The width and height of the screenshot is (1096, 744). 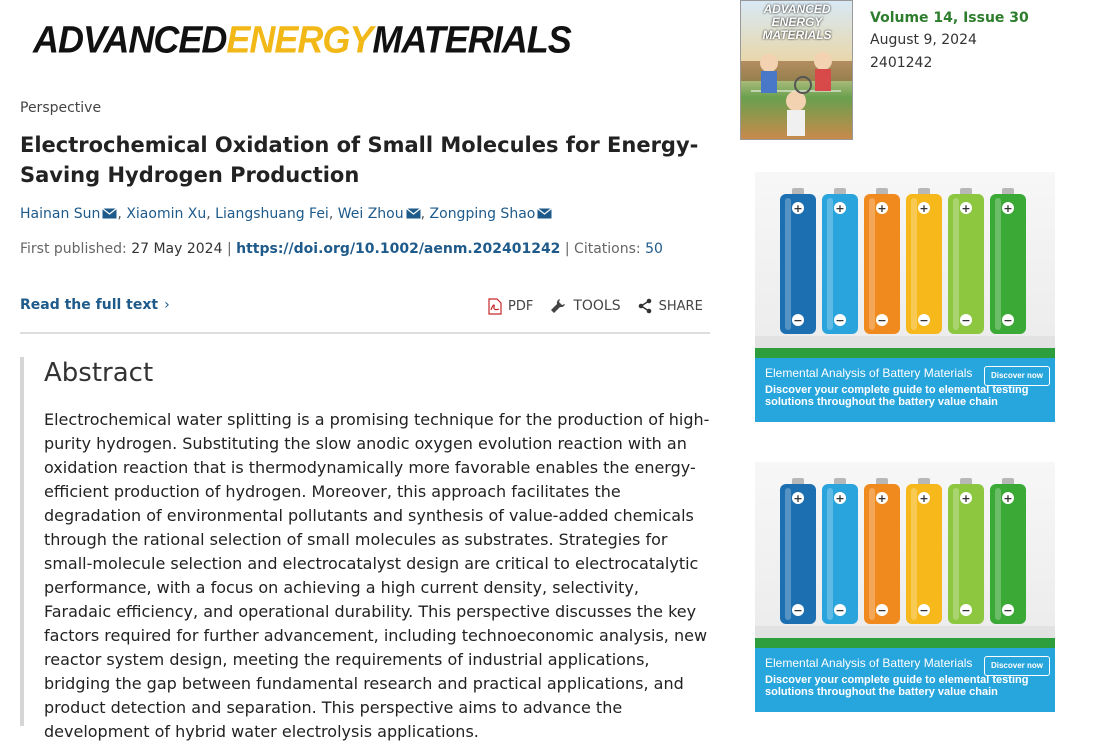 I want to click on author-name: Zongping Shao, so click(x=482, y=214).